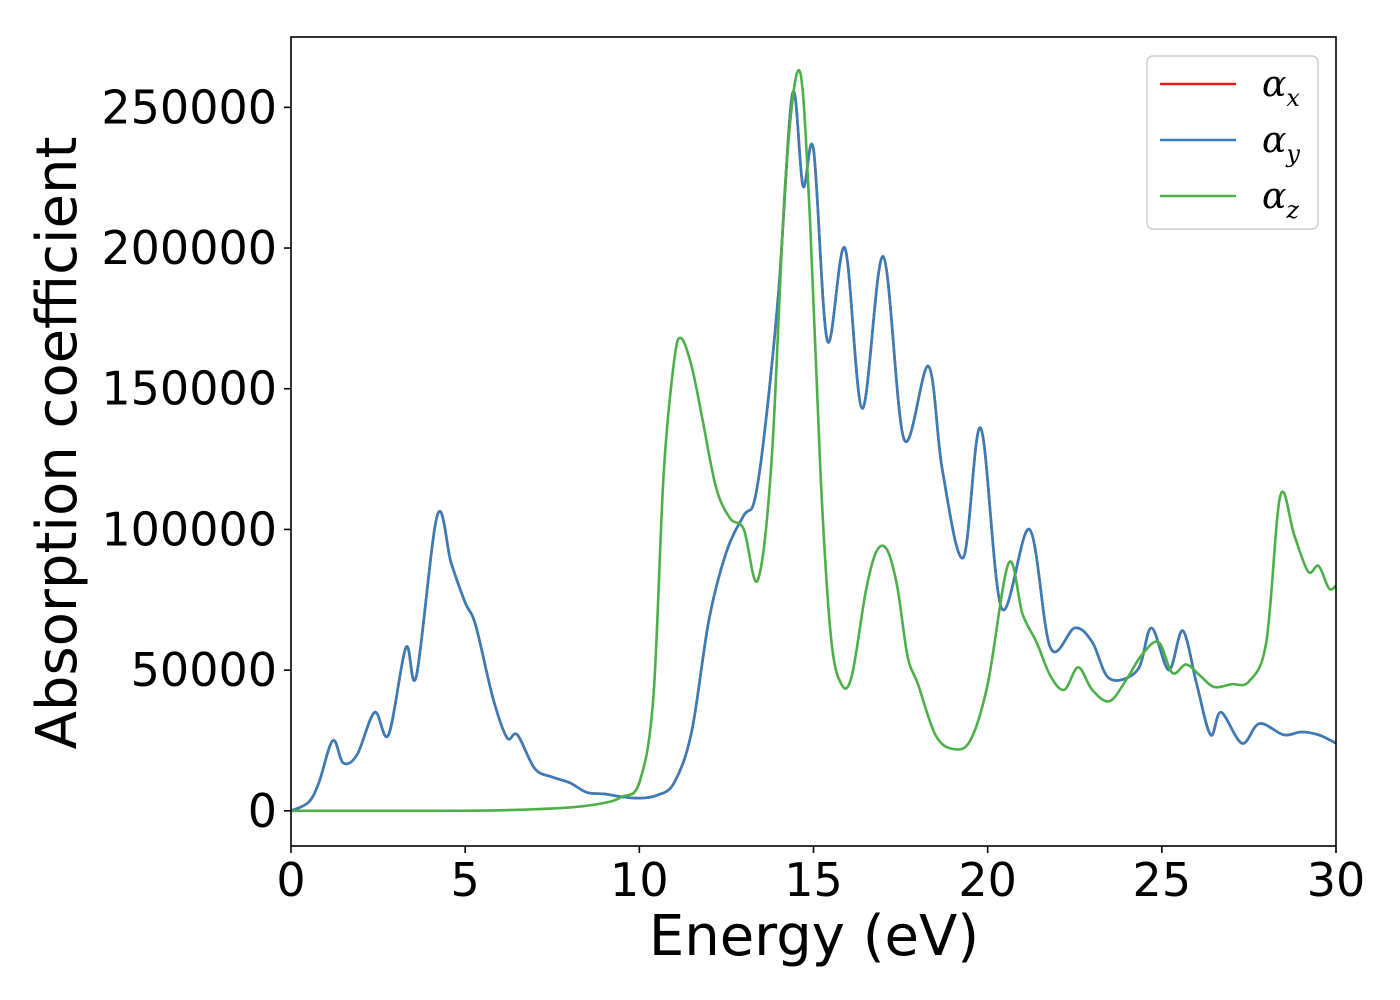  Describe the element at coordinates (290, 880) in the screenshot. I see `x-tick-label: 0` at that location.